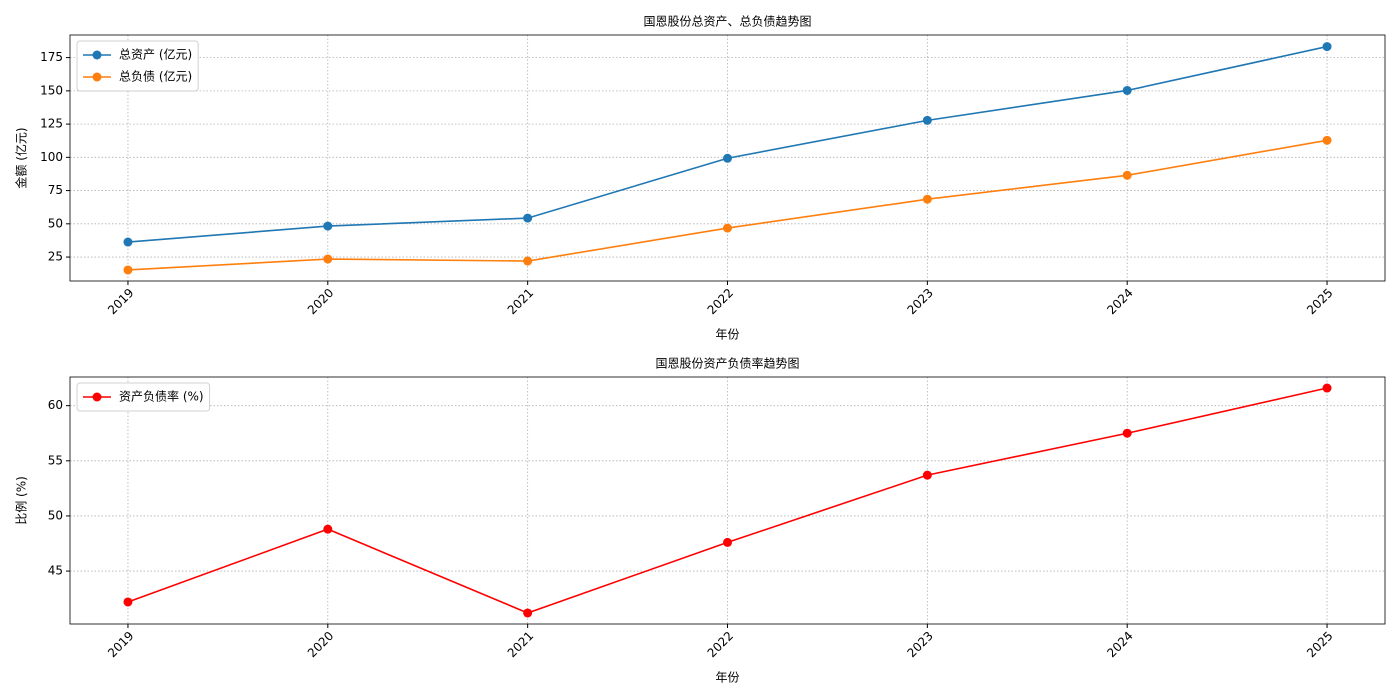 The image size is (1400, 700). What do you see at coordinates (55, 190) in the screenshot?
I see `y-tick-label: 75` at bounding box center [55, 190].